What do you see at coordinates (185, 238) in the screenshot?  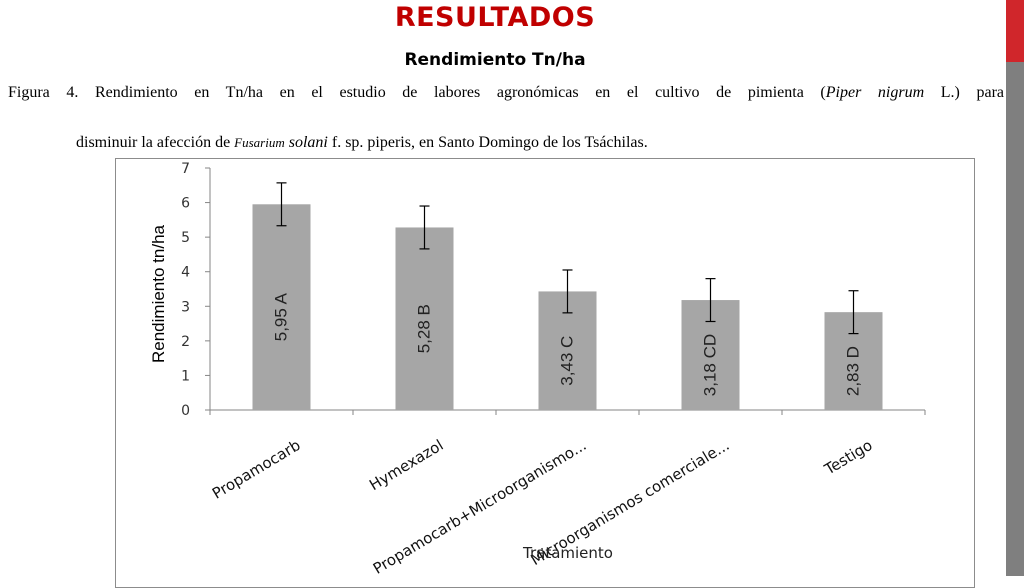 I see `y-tick-label: 5` at bounding box center [185, 238].